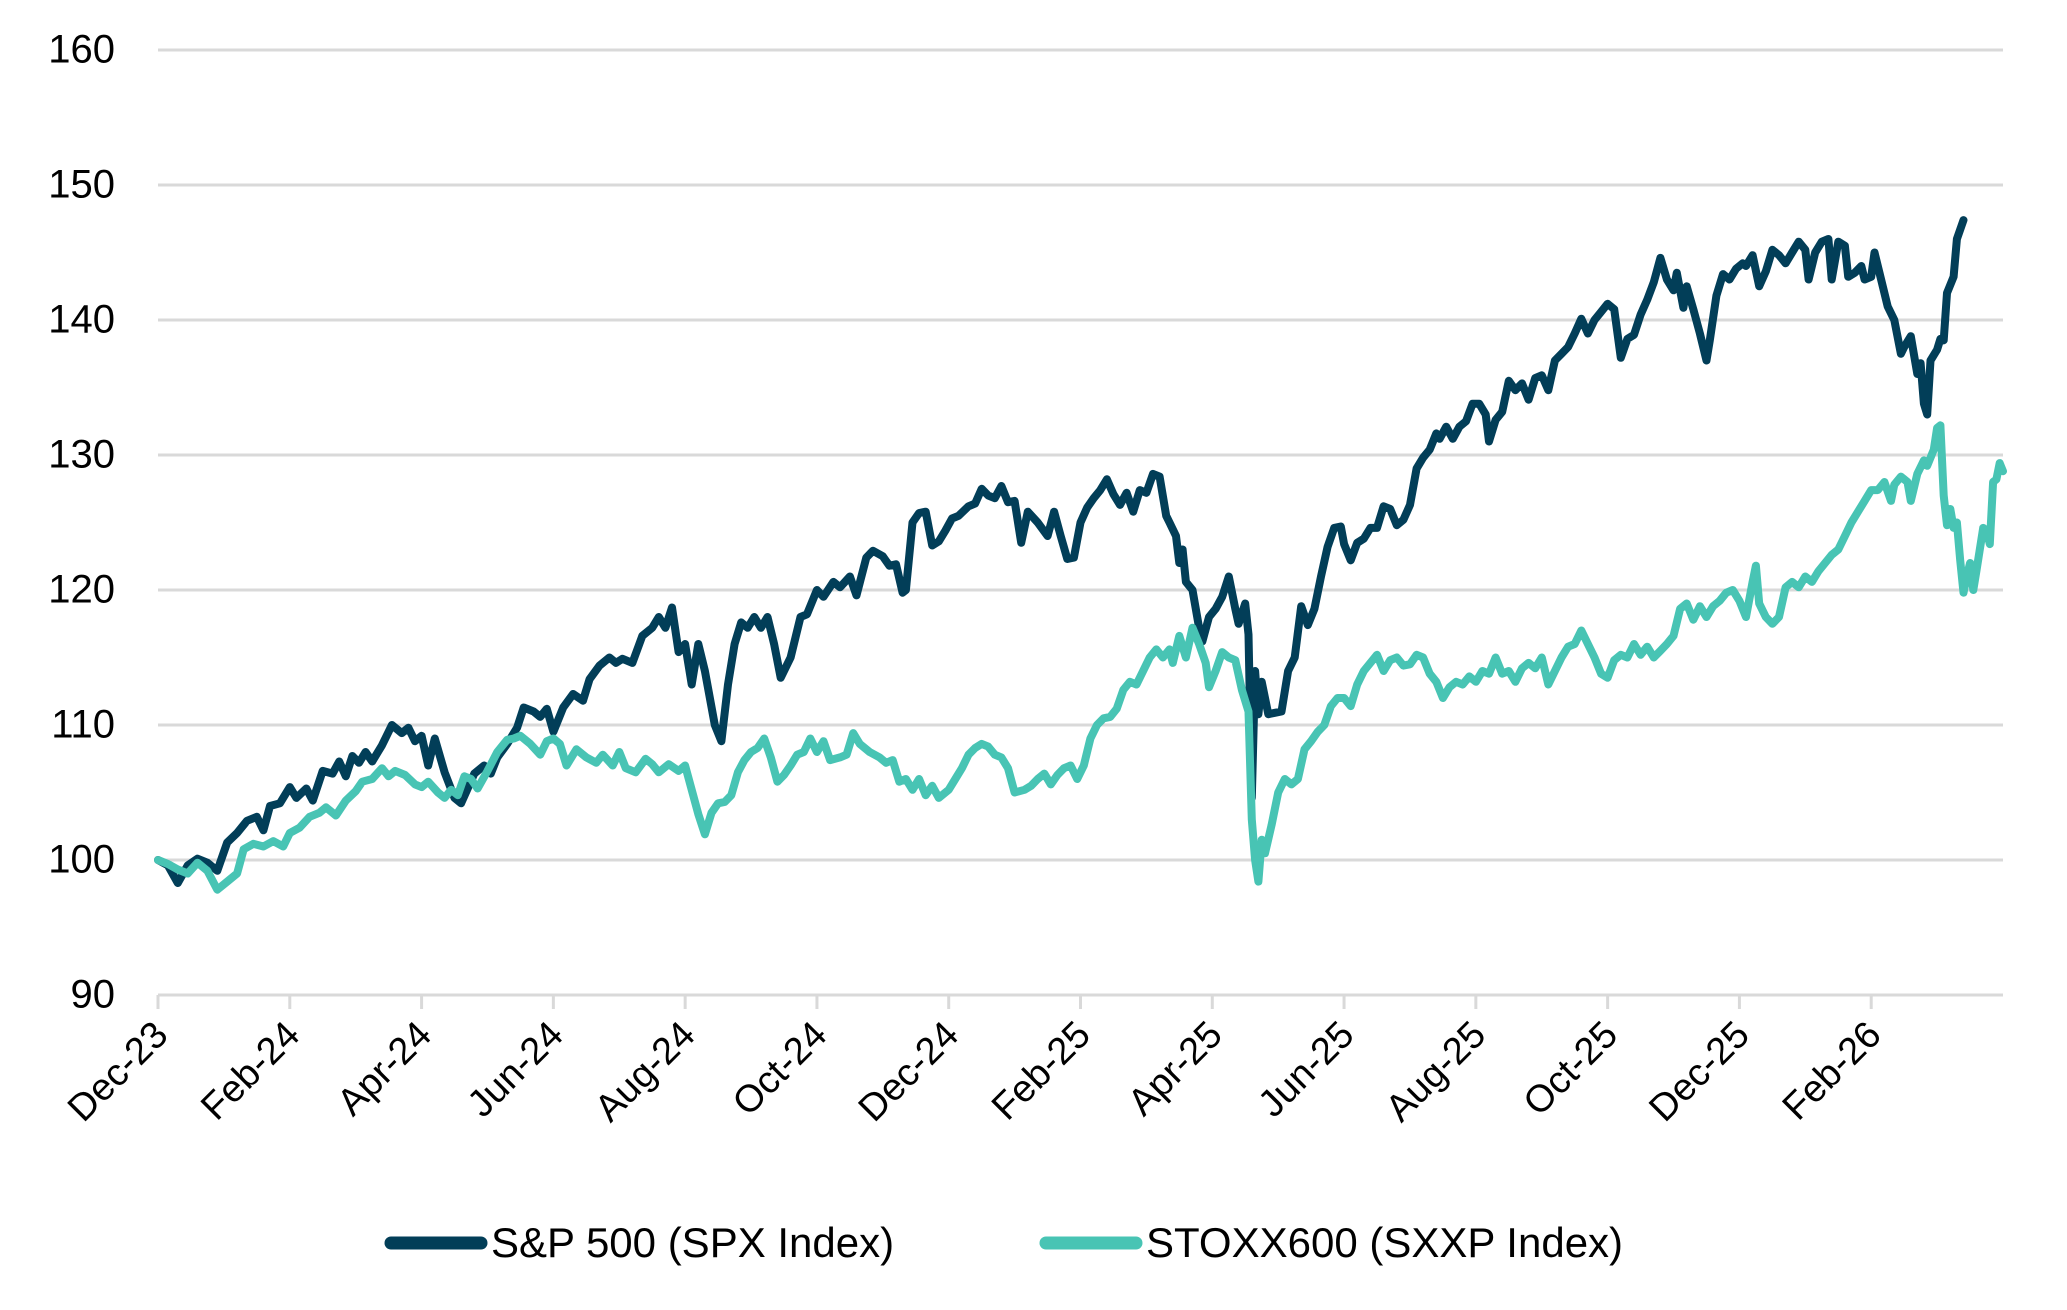 The height and width of the screenshot is (1310, 2067). I want to click on legend-item-sxxp: STOXX600 (SXXP Index), so click(1331, 1242).